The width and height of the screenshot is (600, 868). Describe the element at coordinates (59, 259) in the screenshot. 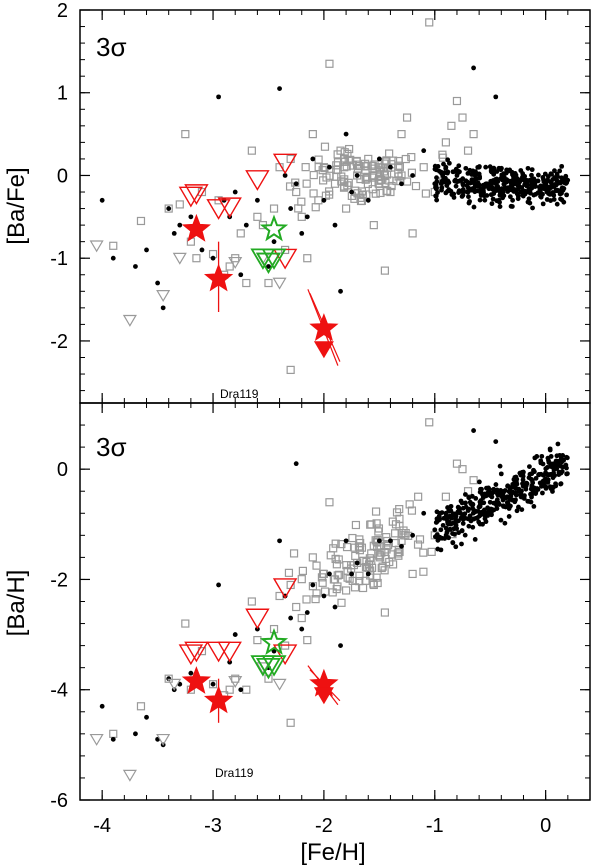

I see `y-tick-label: -1` at that location.